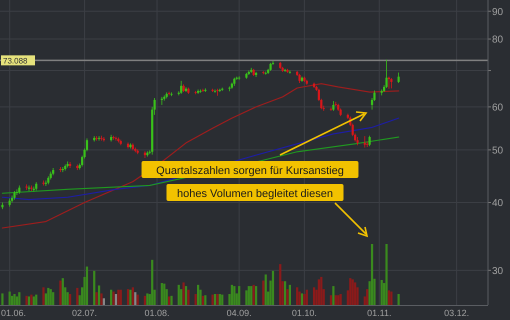 The image size is (510, 320). Describe the element at coordinates (498, 40) in the screenshot. I see `y-tick-label: 80` at that location.